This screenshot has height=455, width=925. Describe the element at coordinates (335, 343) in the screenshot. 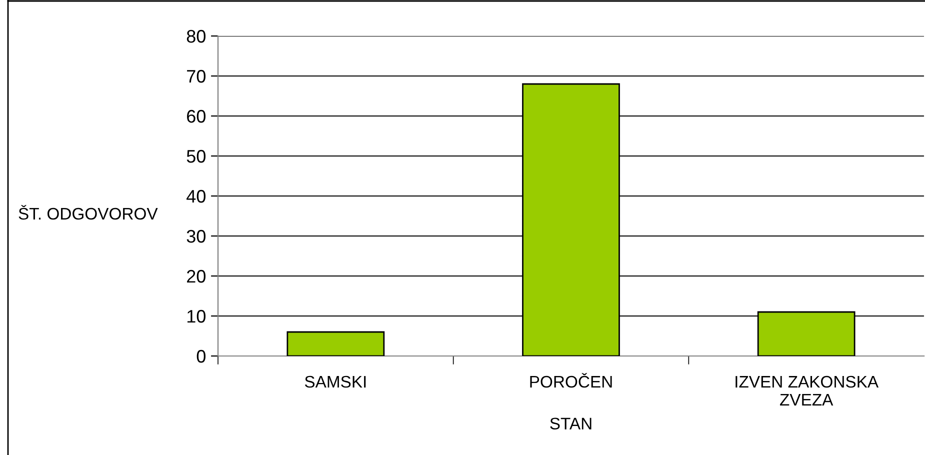

I see `bar` at that location.